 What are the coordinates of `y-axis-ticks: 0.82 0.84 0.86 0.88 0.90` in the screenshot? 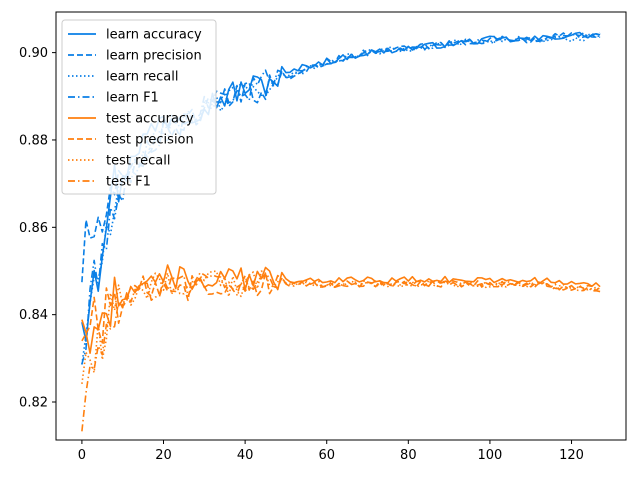 It's located at (37, 228).